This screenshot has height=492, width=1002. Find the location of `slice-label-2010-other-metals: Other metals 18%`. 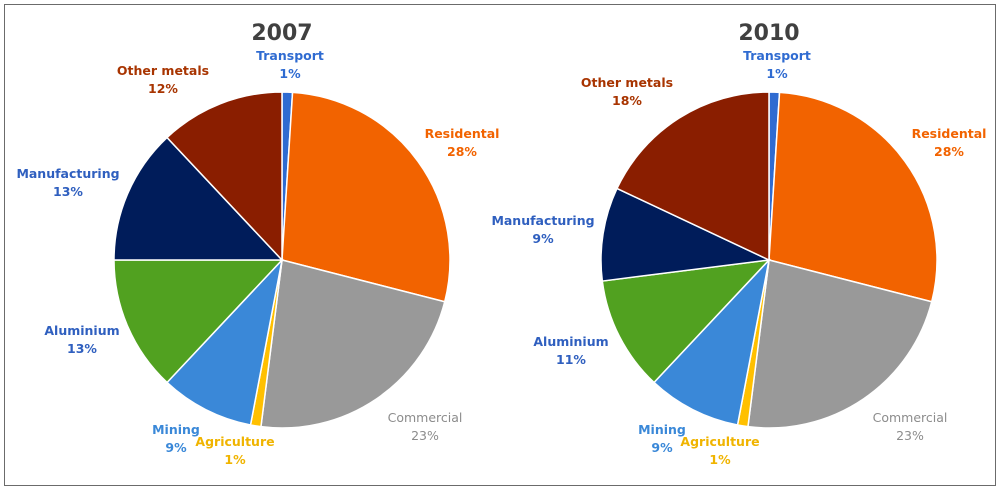

slice-label-2010-other-metals: Other metals 18% is located at coordinates (627, 91).